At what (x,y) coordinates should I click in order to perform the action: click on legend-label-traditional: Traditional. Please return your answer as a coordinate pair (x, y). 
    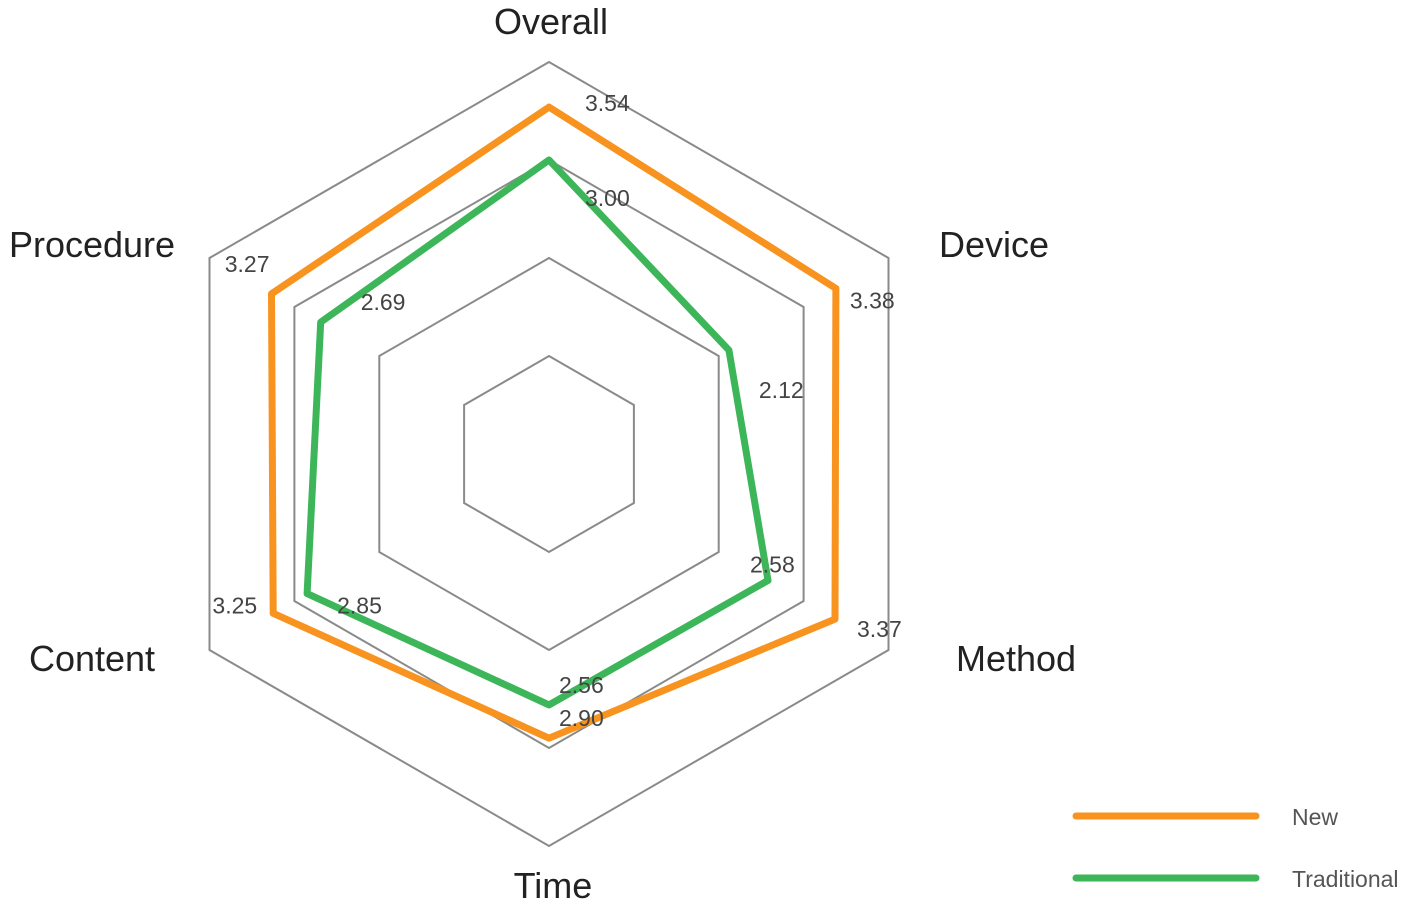
    Looking at the image, I should click on (1345, 879).